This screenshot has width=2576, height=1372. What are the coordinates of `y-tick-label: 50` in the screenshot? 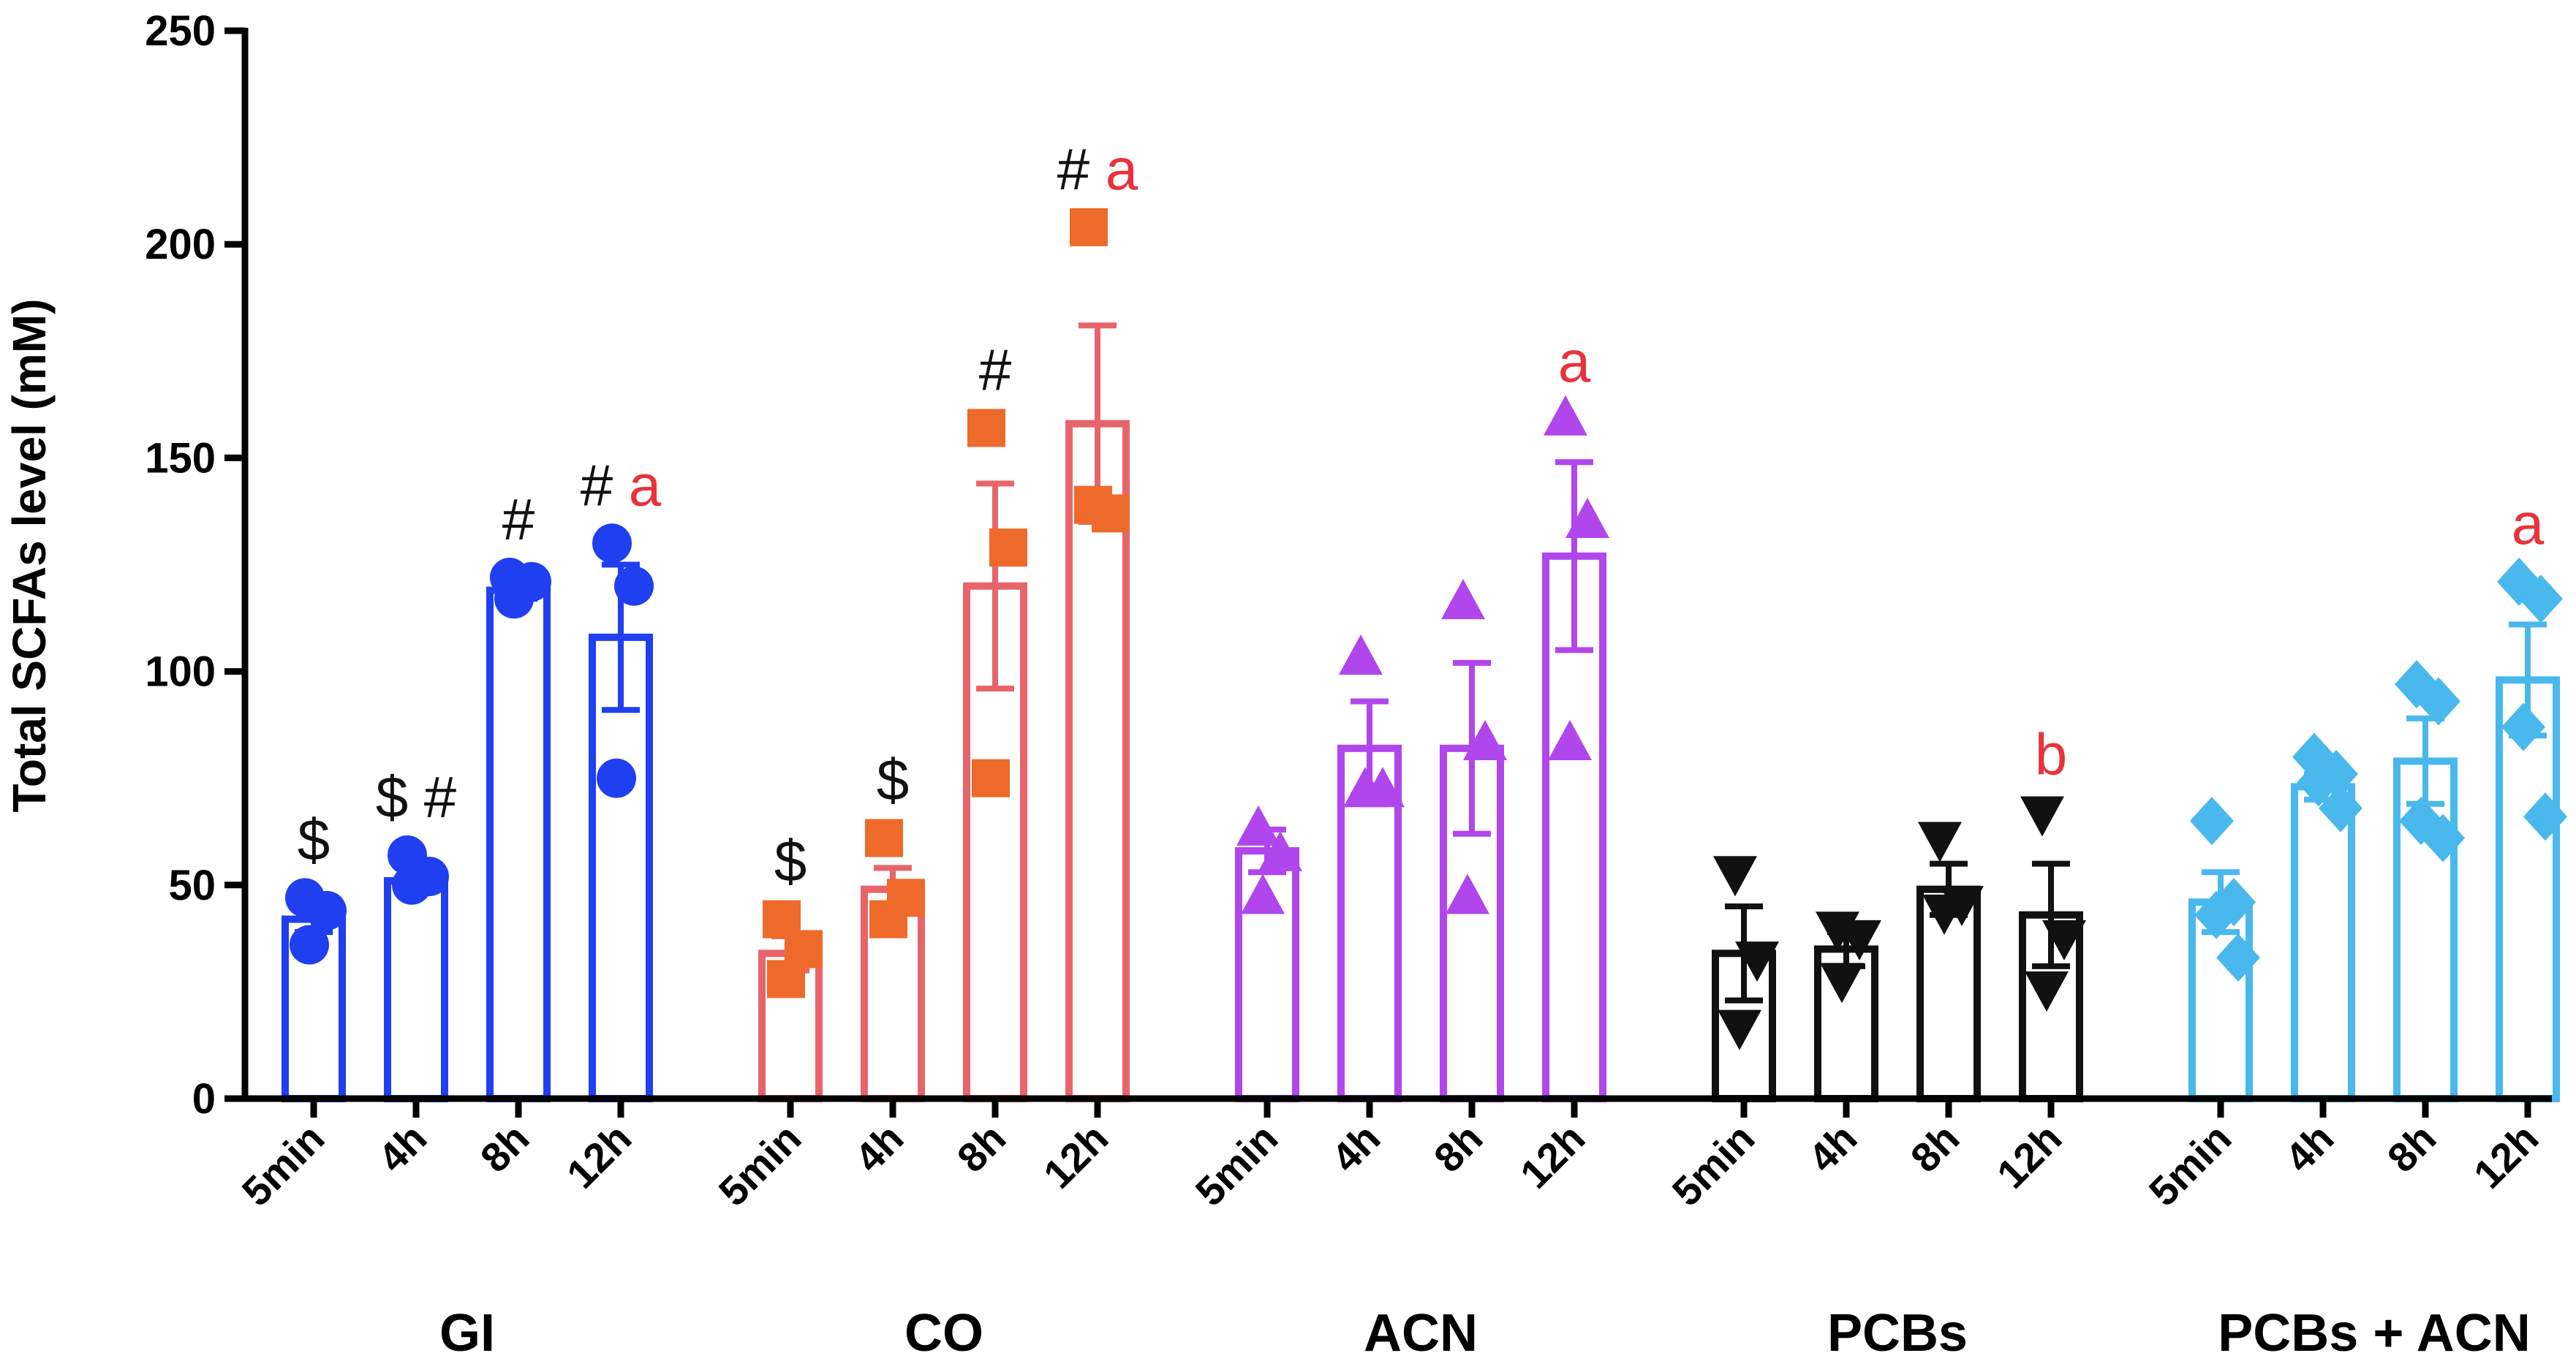 It's located at (192, 885).